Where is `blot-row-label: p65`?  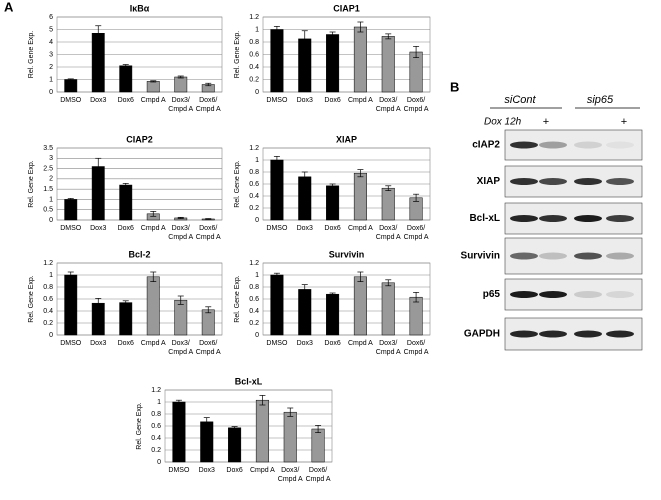
blot-row-label: p65 is located at coordinates (492, 294).